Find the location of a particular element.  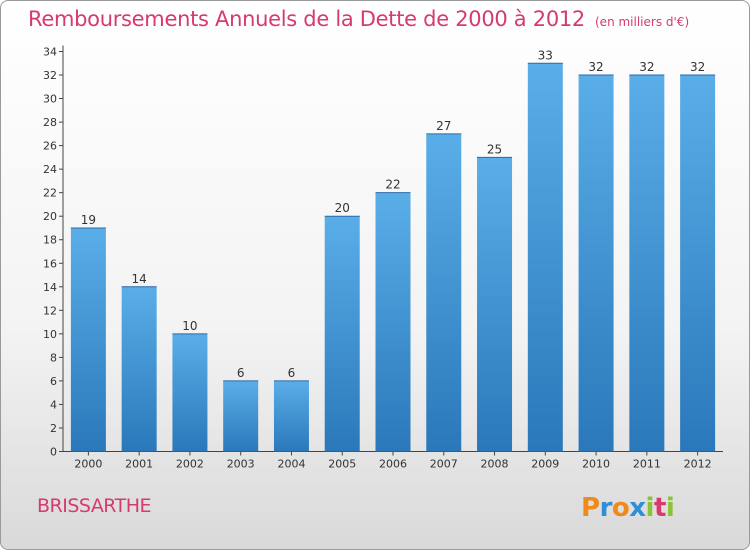

y-tick-label: 30 is located at coordinates (50, 99).